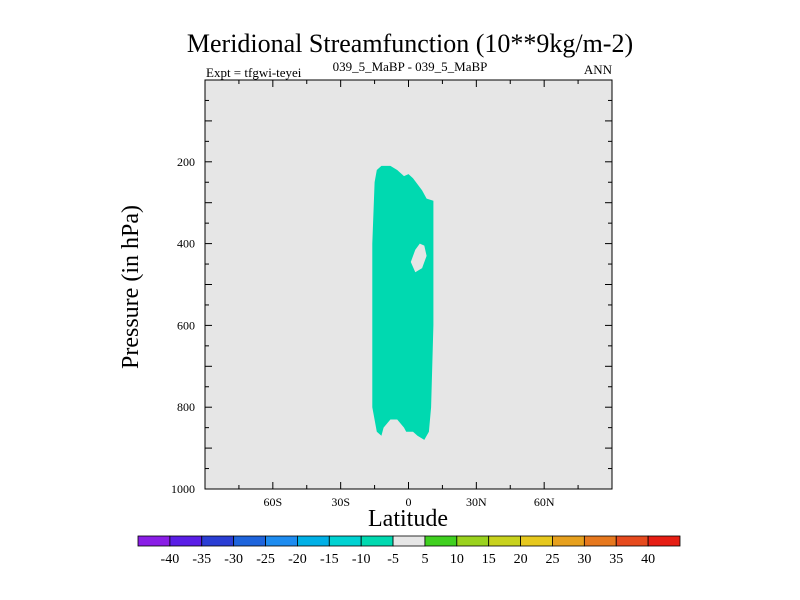 The image size is (800, 600). Describe the element at coordinates (183, 489) in the screenshot. I see `y-tick-label: 1000` at that location.